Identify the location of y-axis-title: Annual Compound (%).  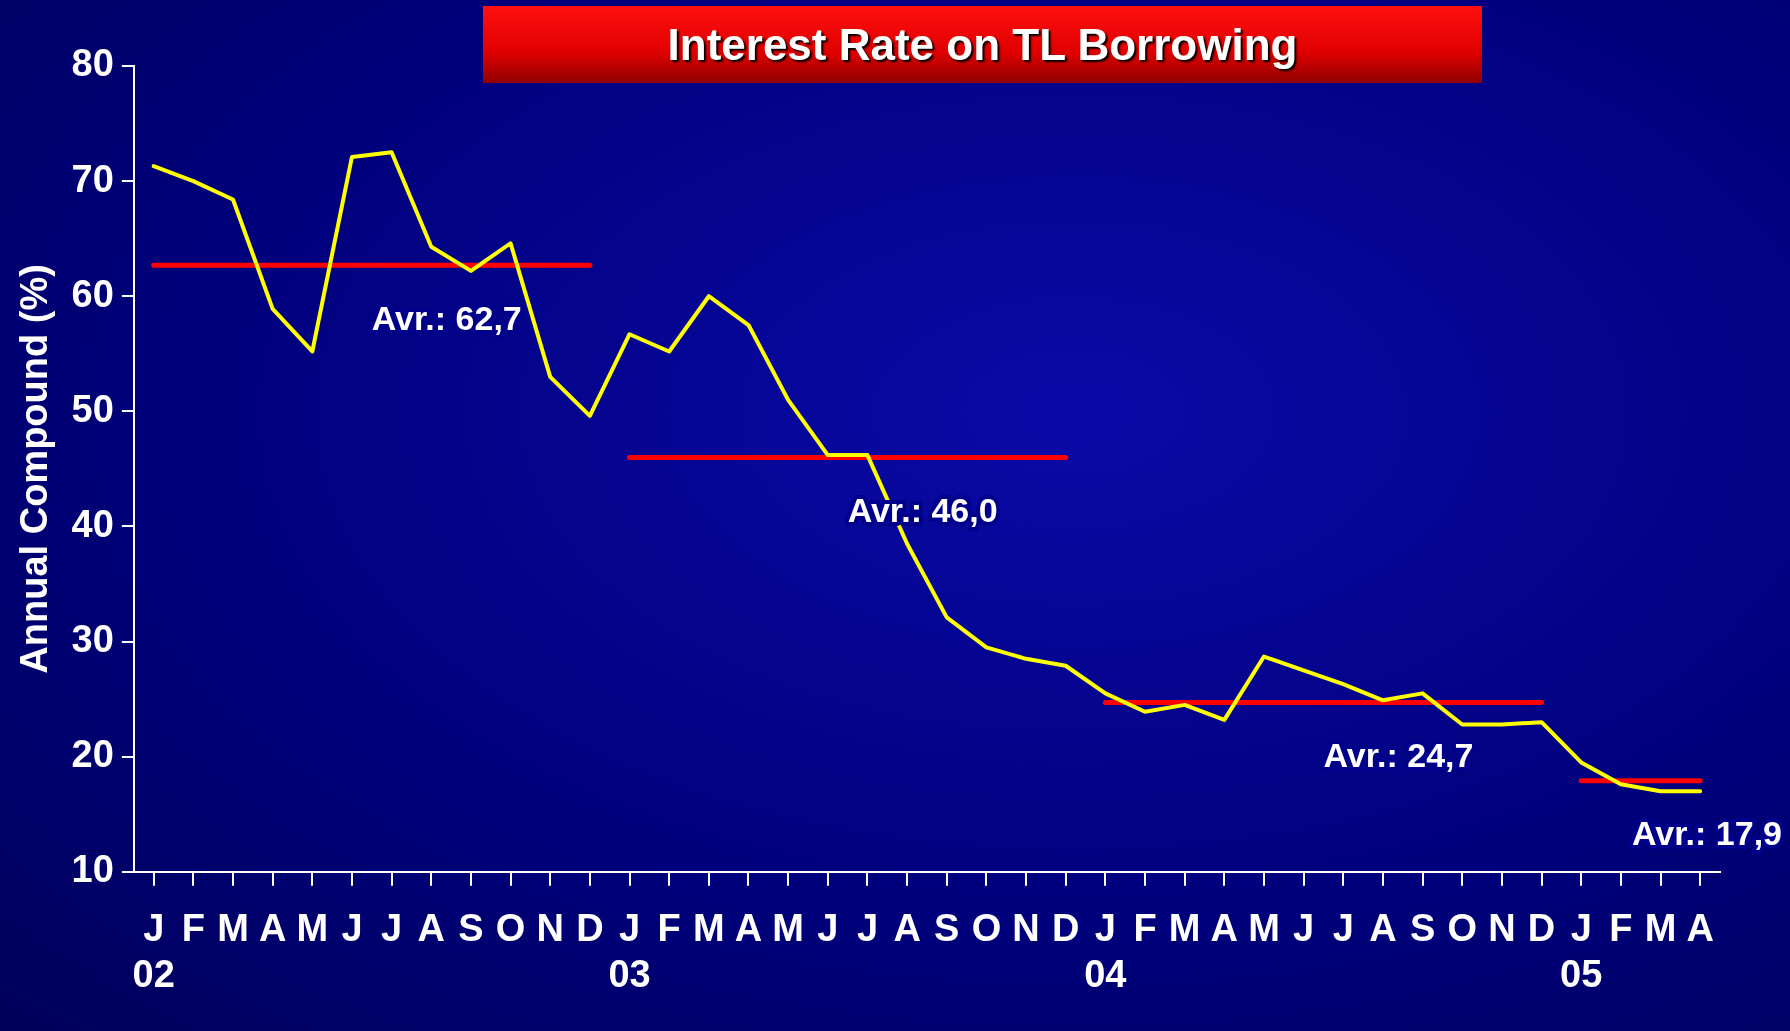
(34, 469).